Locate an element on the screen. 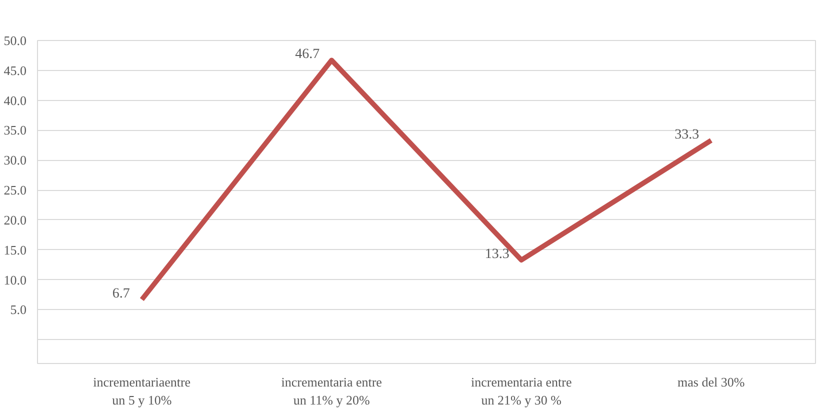 This screenshot has height=413, width=839. y-tick-label: 45.0 is located at coordinates (15, 70).